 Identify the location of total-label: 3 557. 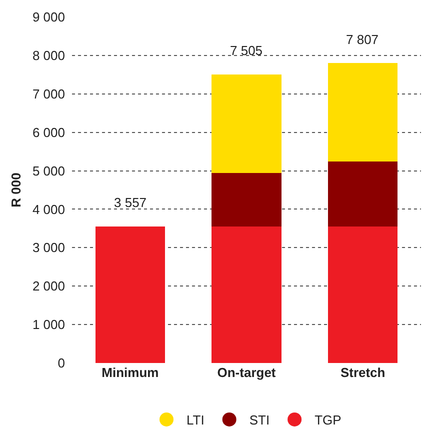
(130, 202).